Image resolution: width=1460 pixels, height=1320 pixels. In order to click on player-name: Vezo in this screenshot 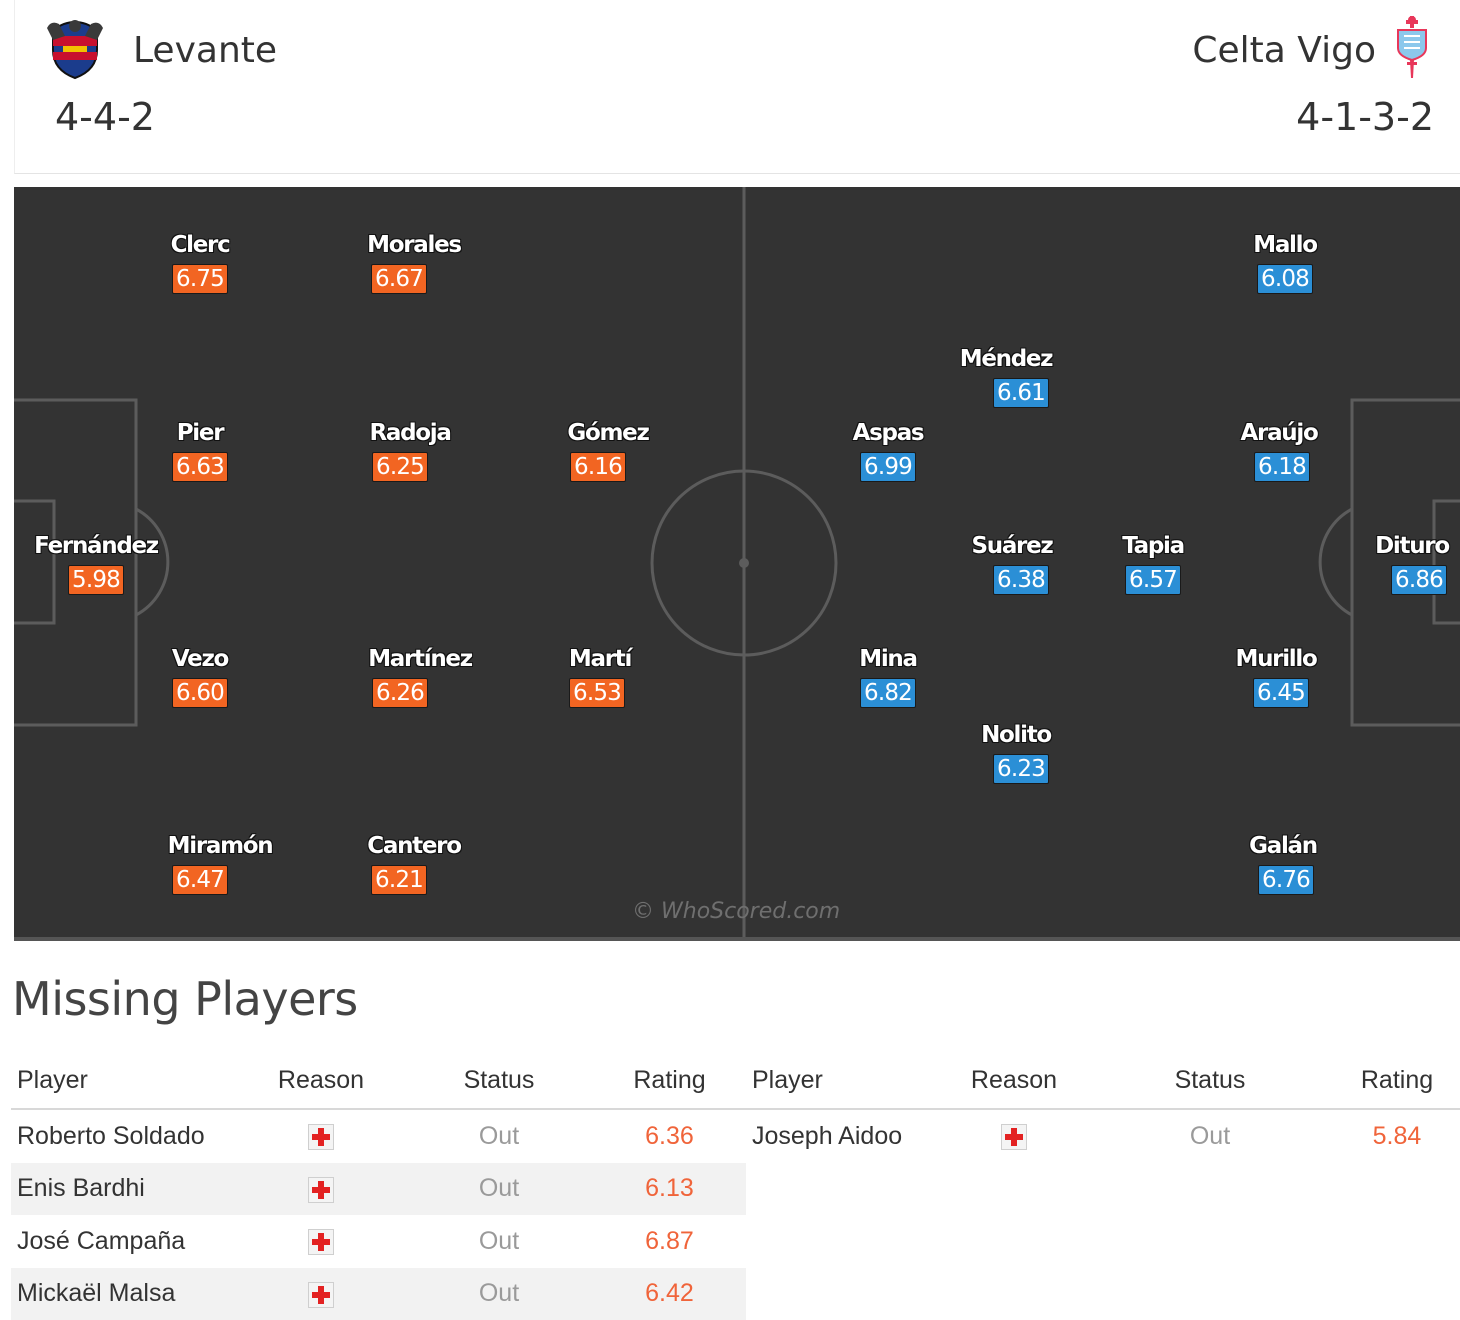, I will do `click(200, 659)`.